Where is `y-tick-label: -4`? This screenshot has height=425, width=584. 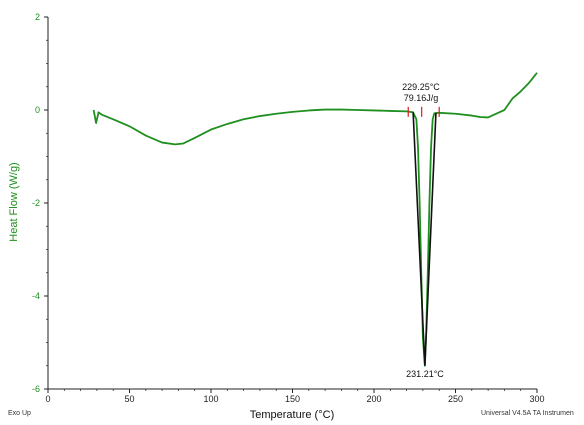 y-tick-label: -4 is located at coordinates (36, 296).